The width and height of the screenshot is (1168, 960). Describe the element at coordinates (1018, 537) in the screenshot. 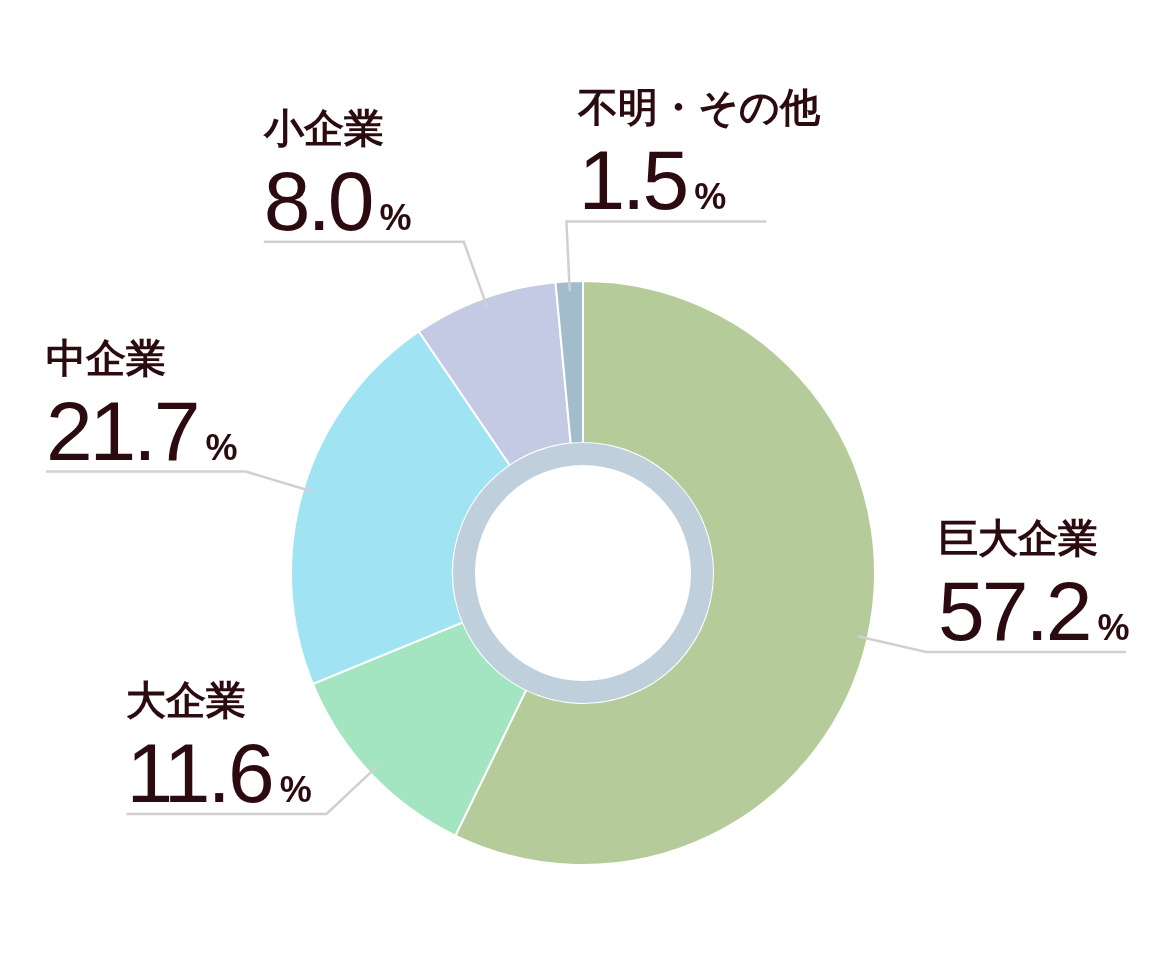

I see `slice-label: 巨大企業` at that location.